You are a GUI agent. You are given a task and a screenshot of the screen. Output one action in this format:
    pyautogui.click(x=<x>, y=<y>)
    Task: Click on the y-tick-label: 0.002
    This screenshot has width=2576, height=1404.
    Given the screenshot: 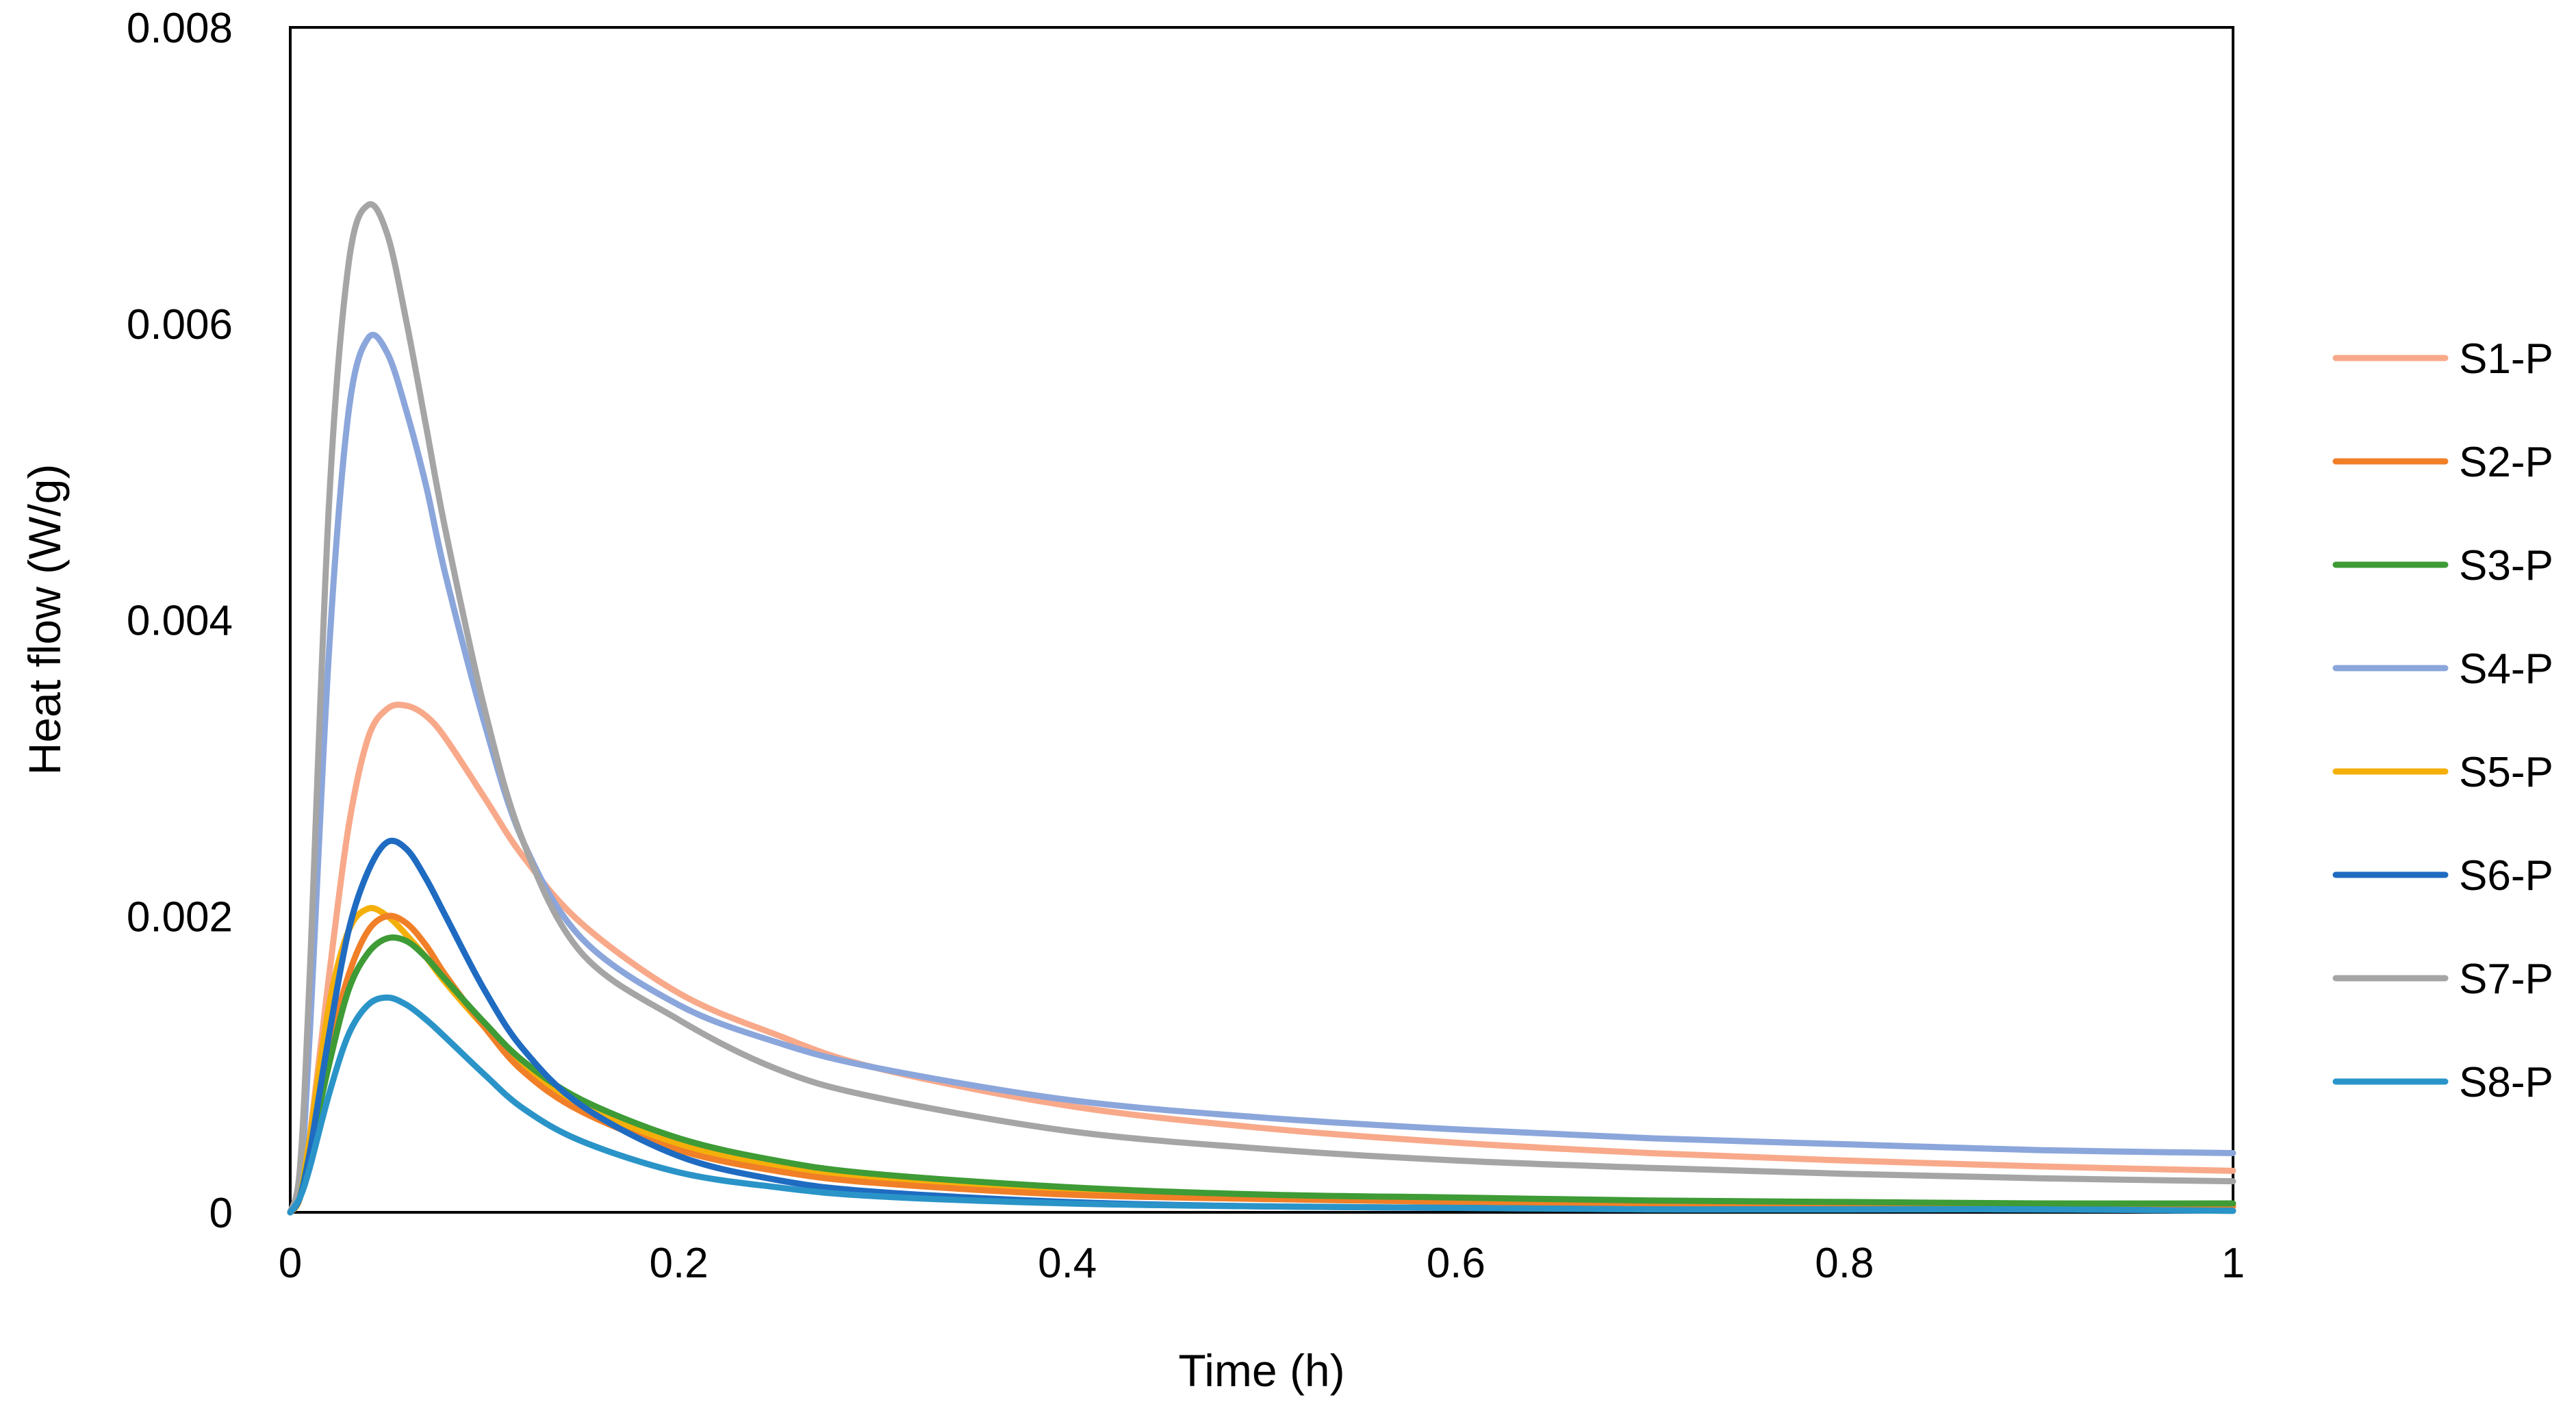 What is the action you would take?
    pyautogui.click(x=180, y=917)
    